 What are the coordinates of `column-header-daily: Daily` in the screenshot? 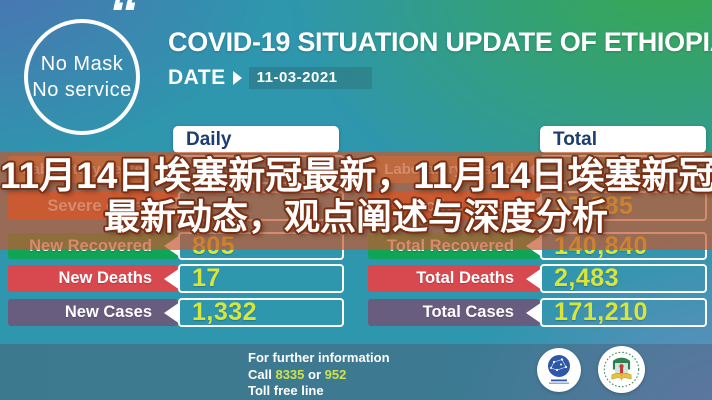 It's located at (256, 139).